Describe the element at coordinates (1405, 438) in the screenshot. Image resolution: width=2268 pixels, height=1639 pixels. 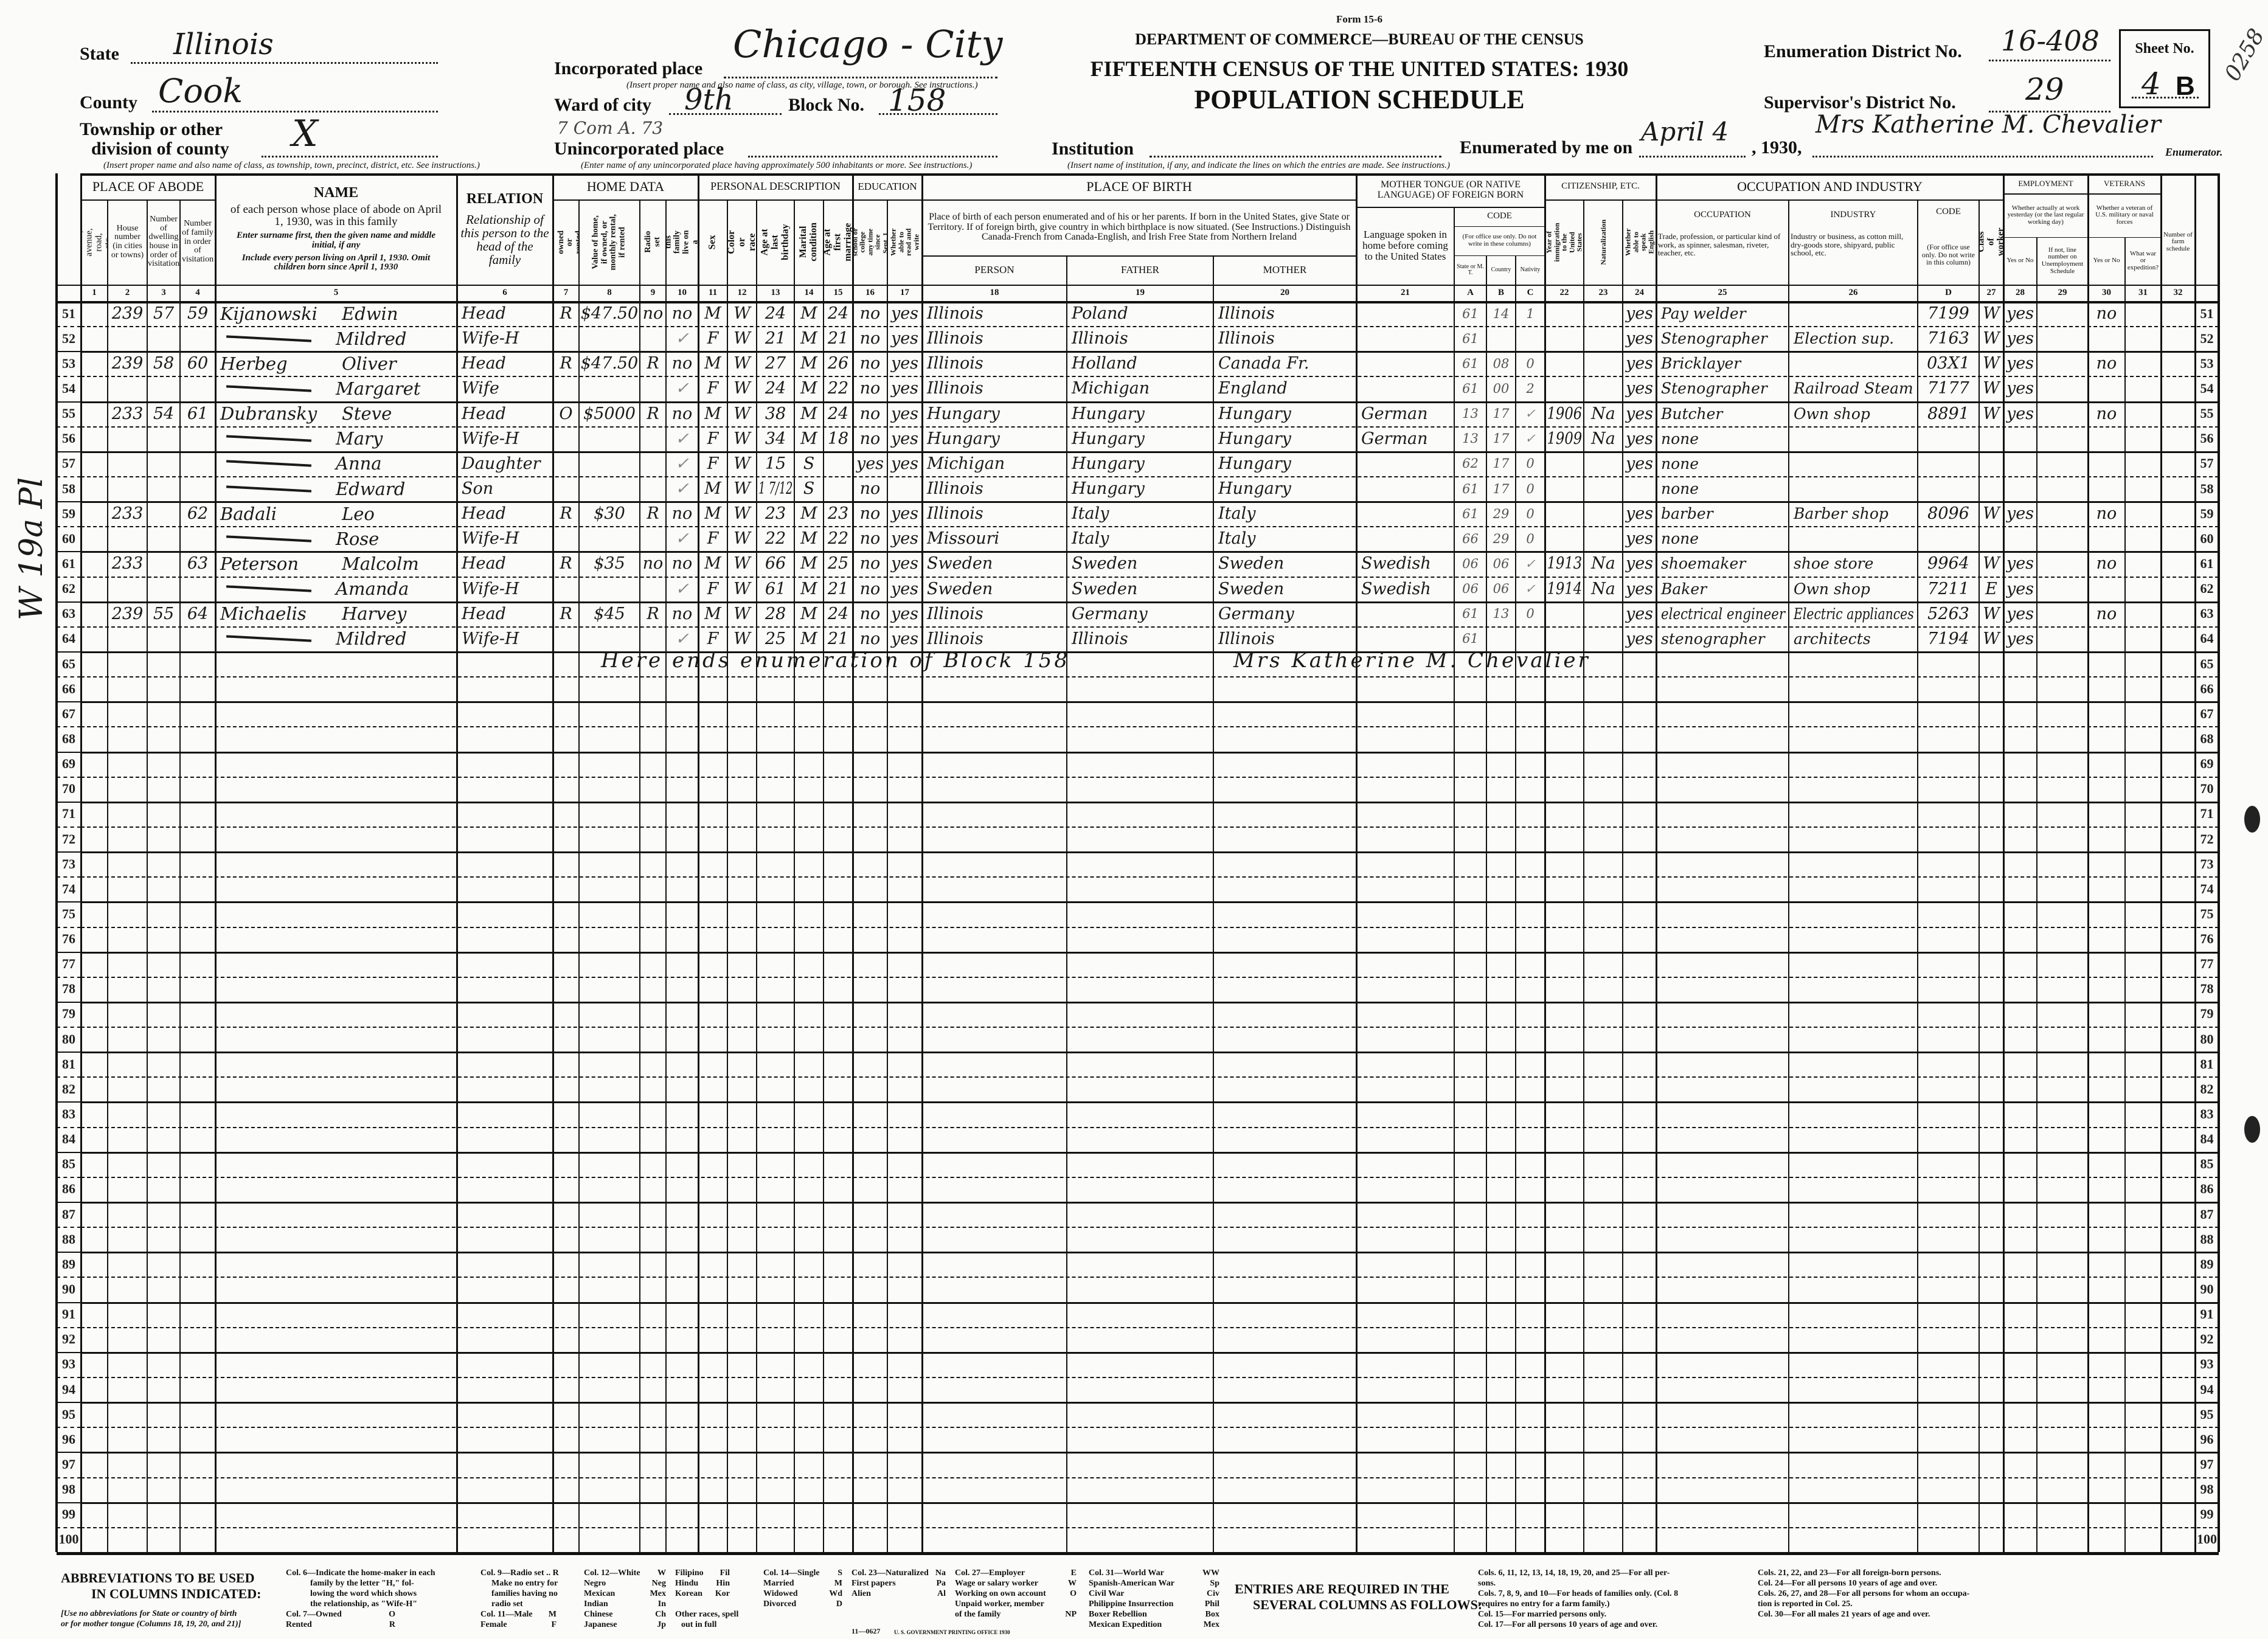
I see `cell-c21: German` at that location.